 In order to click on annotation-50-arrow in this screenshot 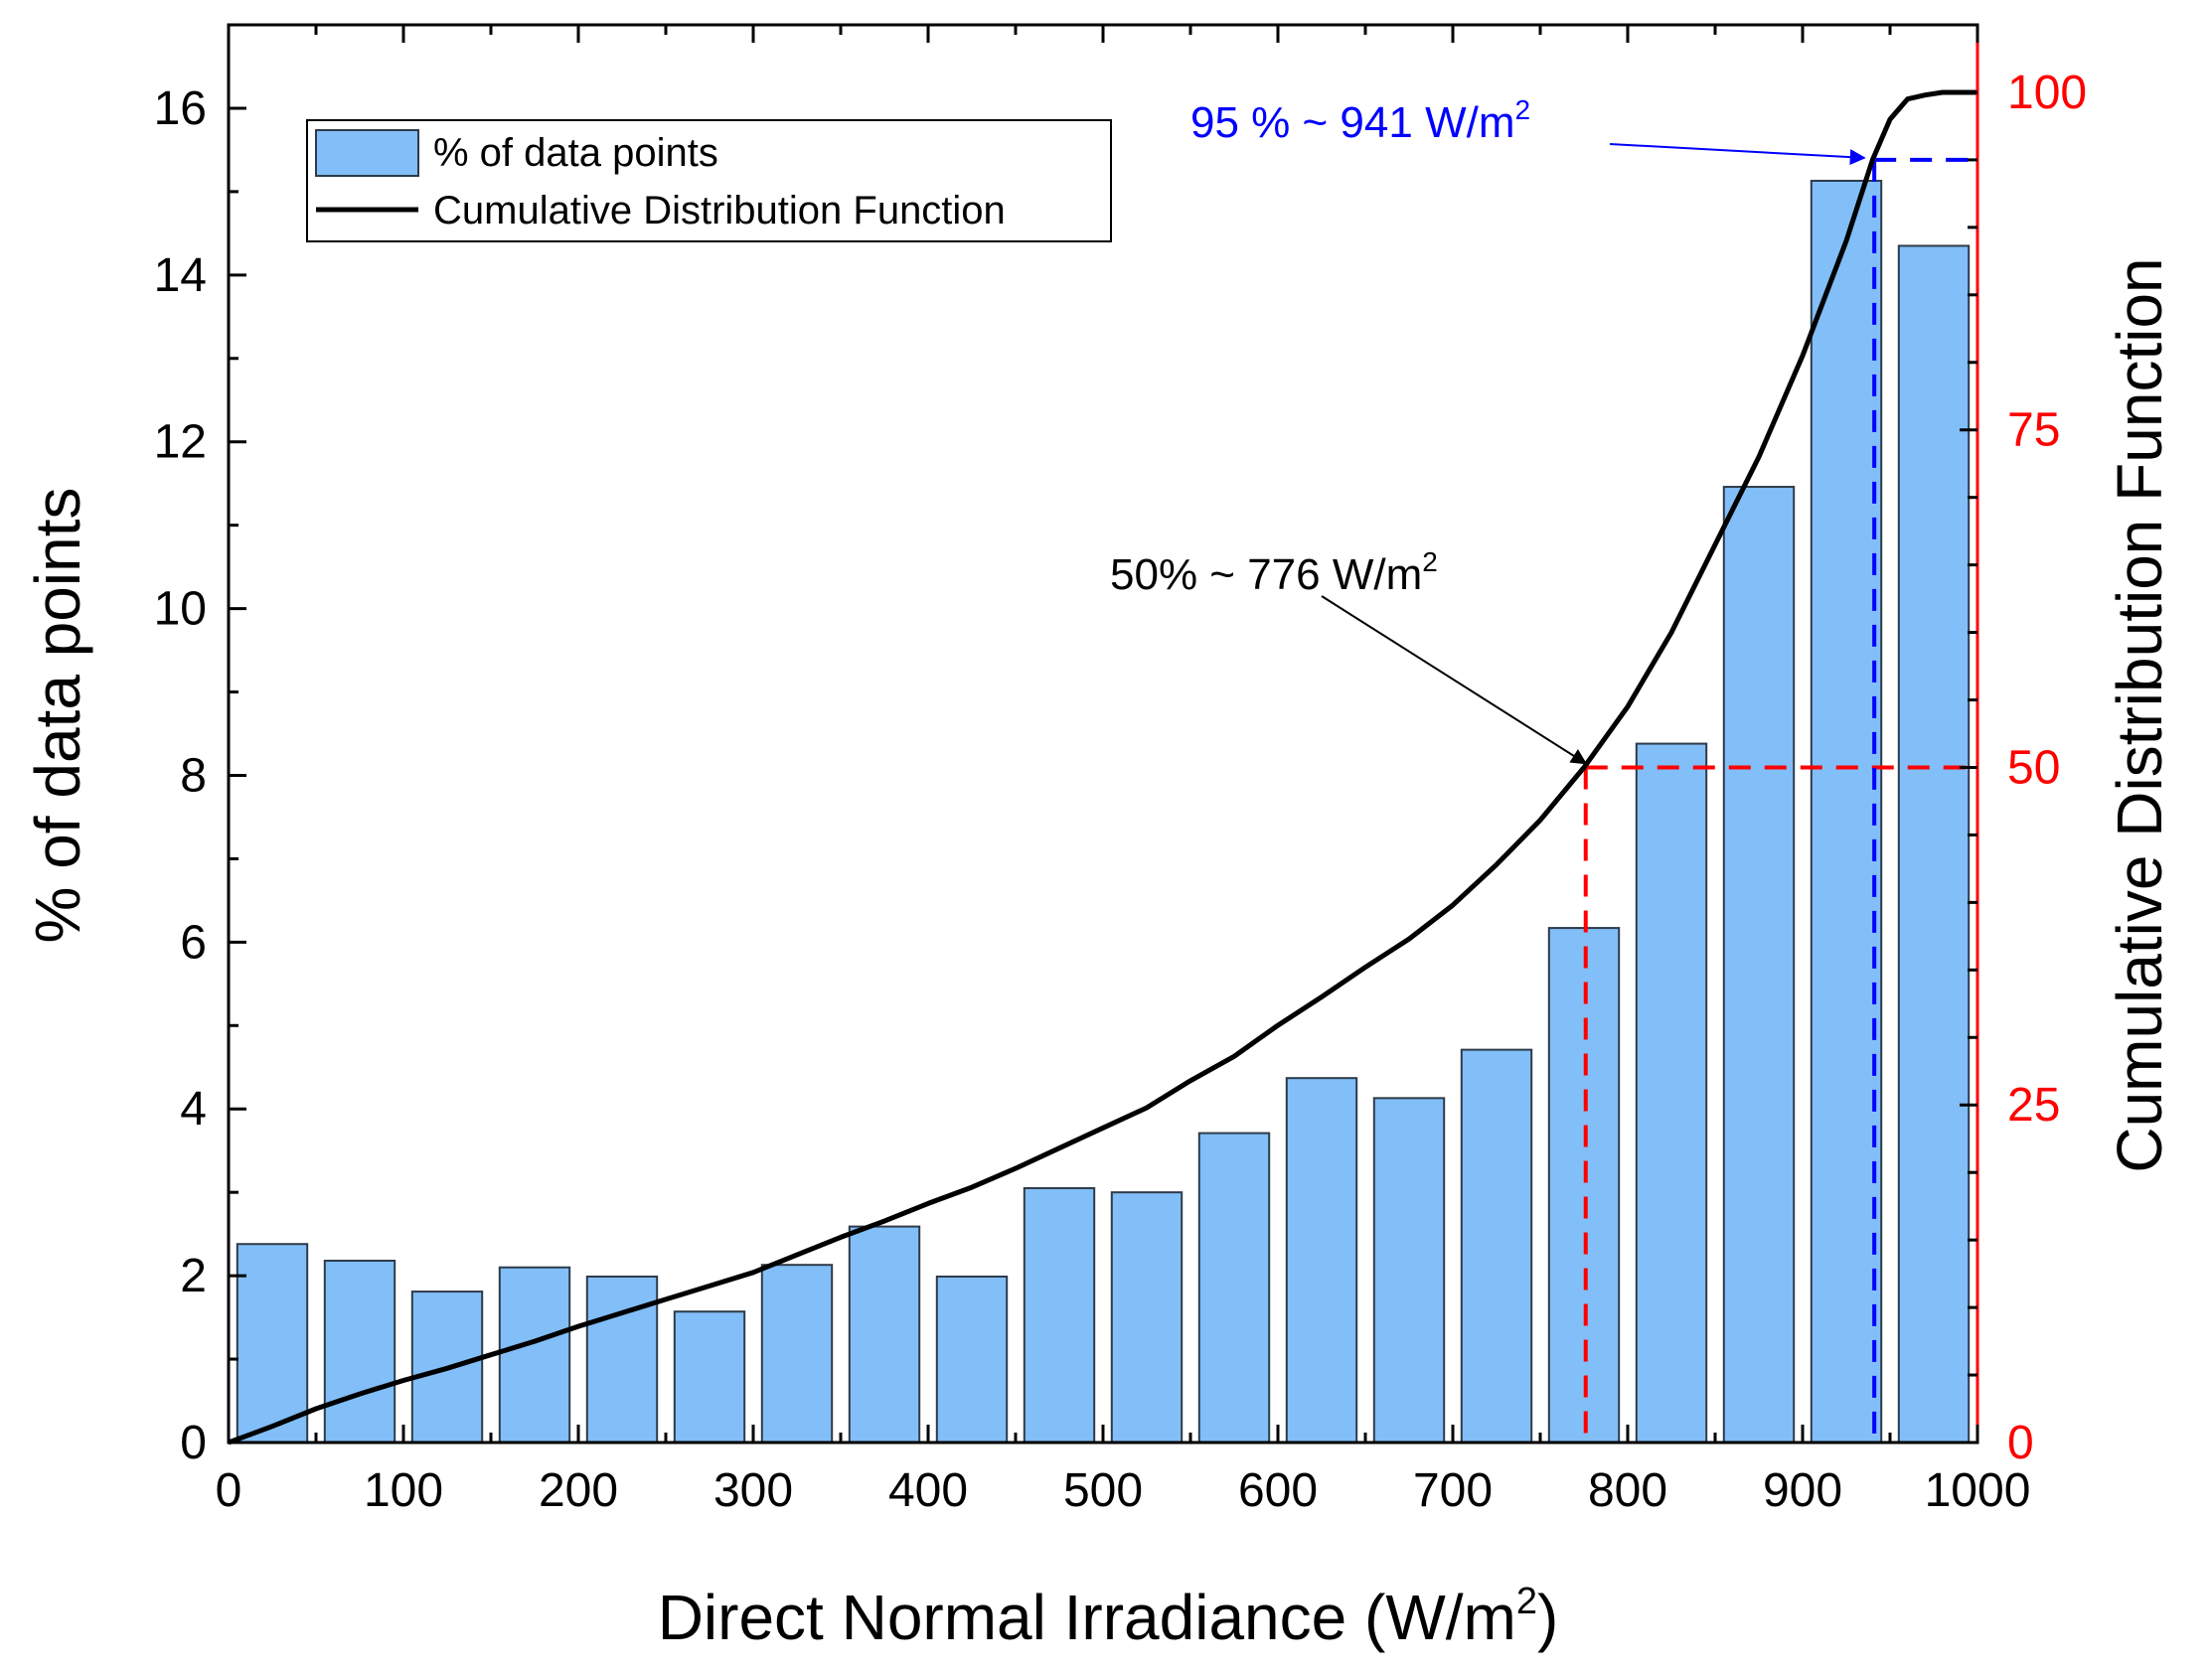, I will do `click(1454, 680)`.